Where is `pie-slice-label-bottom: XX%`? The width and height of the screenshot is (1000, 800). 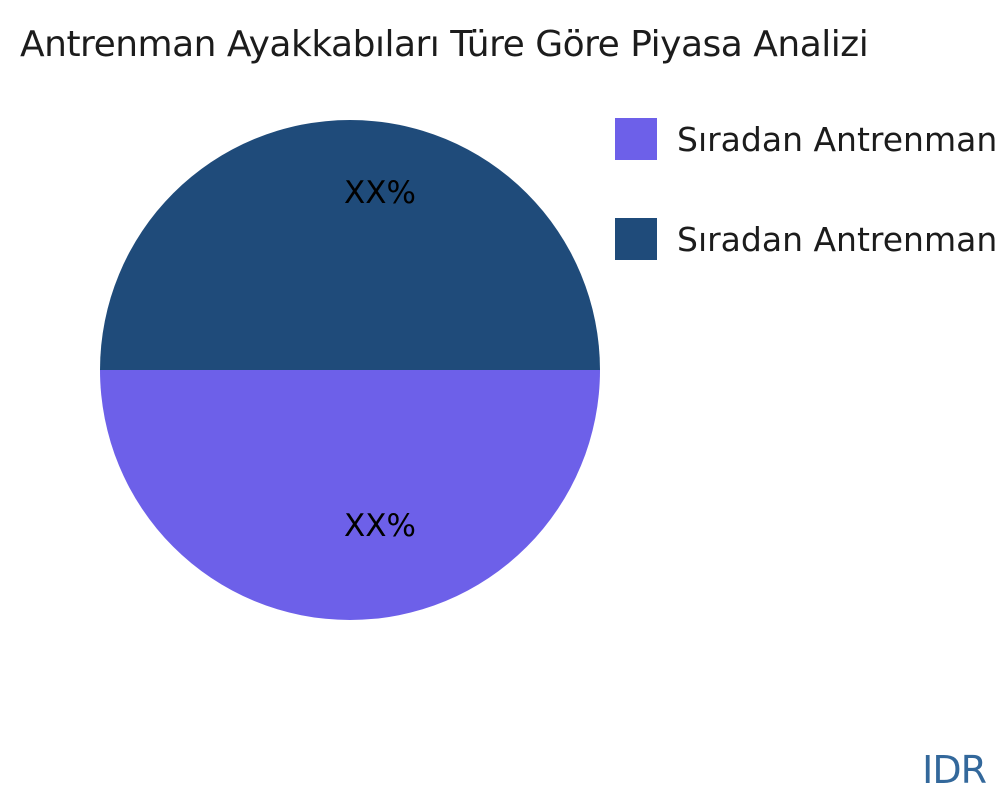
pie-slice-label-bottom: XX% is located at coordinates (380, 526).